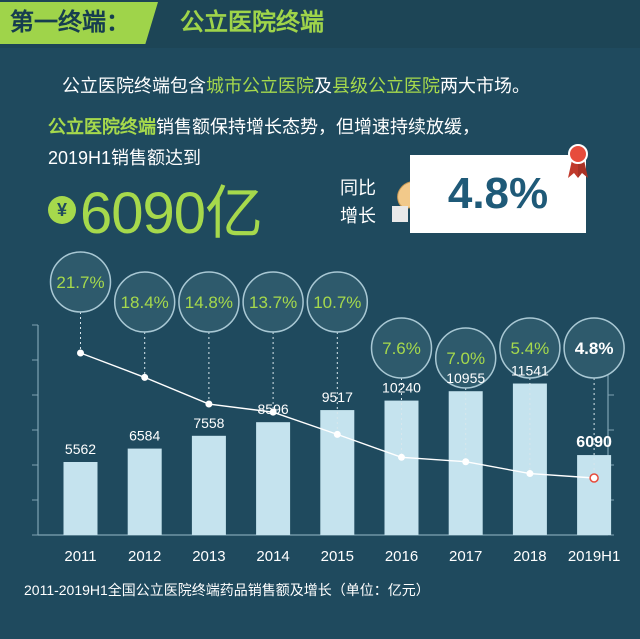  I want to click on bubble-2011, so click(80, 282).